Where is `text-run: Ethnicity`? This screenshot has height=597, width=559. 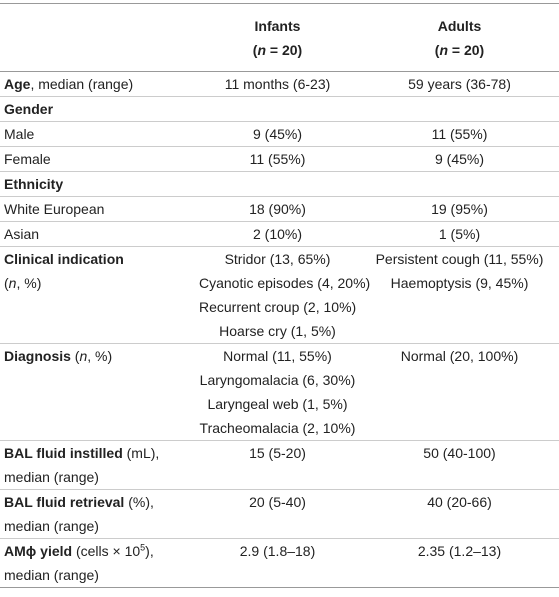
text-run: Ethnicity is located at coordinates (34, 184).